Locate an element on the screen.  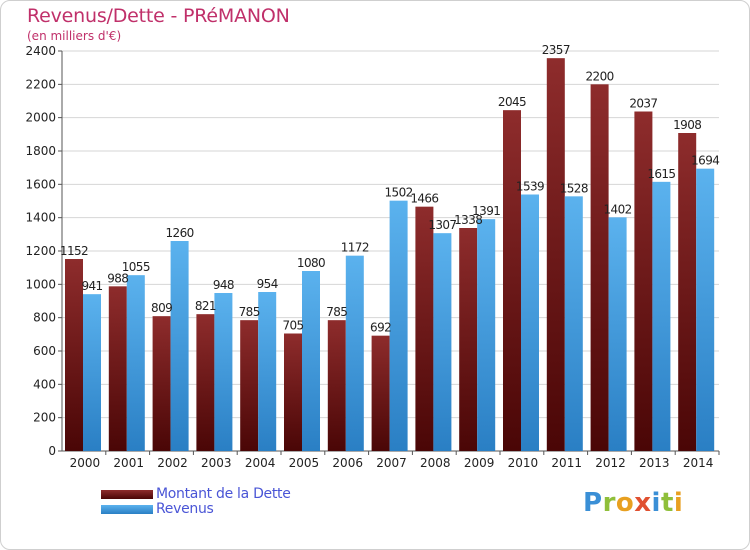
data-label-revenus: 1391 is located at coordinates (486, 211).